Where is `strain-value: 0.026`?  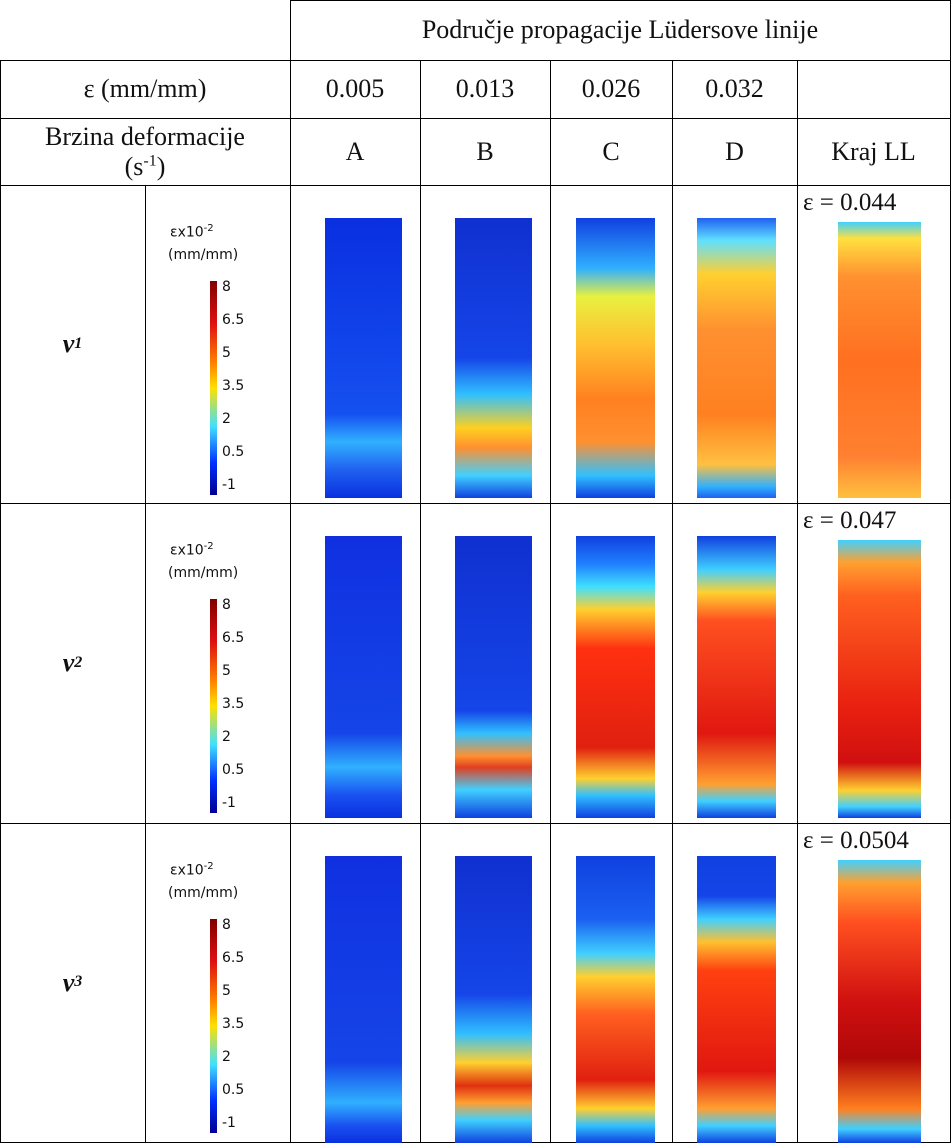
strain-value: 0.026 is located at coordinates (611, 89).